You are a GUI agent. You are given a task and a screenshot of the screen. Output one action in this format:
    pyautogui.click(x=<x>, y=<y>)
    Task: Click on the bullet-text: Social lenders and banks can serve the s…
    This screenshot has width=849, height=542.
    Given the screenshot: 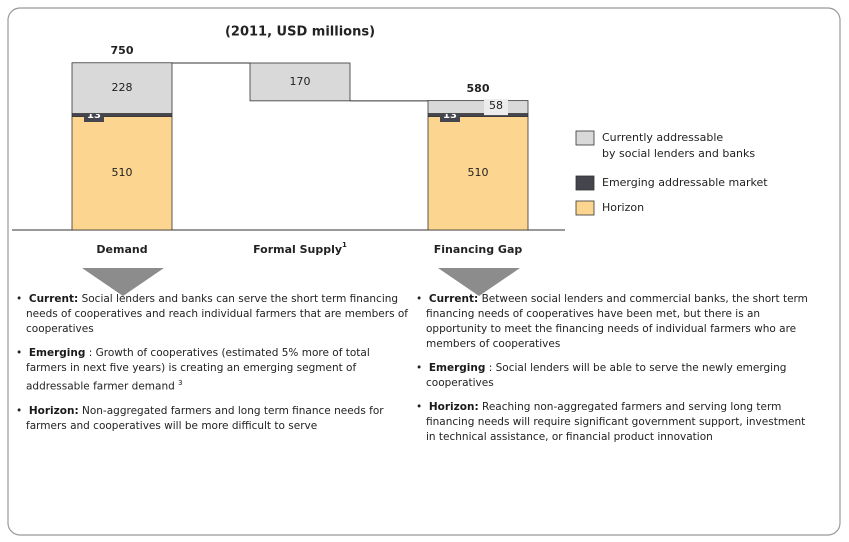 What is the action you would take?
    pyautogui.click(x=217, y=314)
    